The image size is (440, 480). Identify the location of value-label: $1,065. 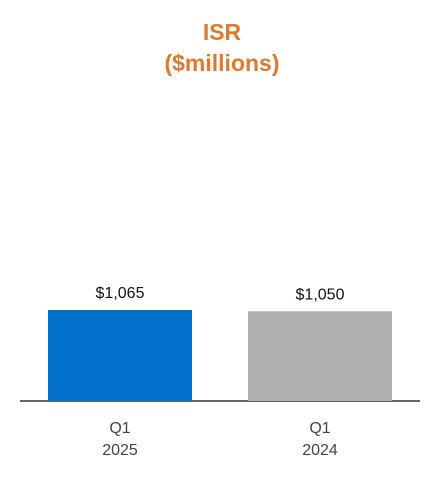
(120, 293).